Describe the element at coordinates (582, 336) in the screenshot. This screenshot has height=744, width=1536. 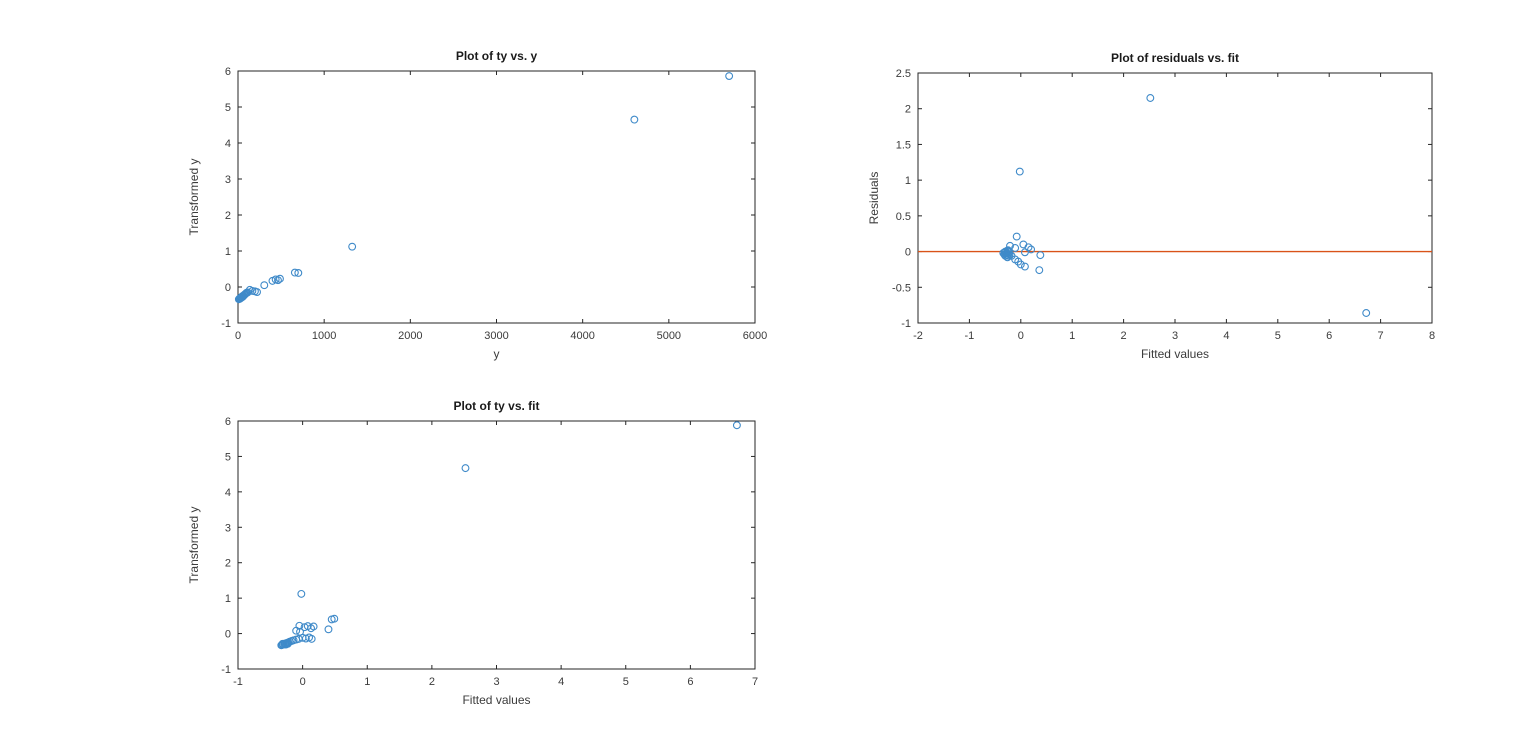
I see `x-tick-label: 4000` at that location.